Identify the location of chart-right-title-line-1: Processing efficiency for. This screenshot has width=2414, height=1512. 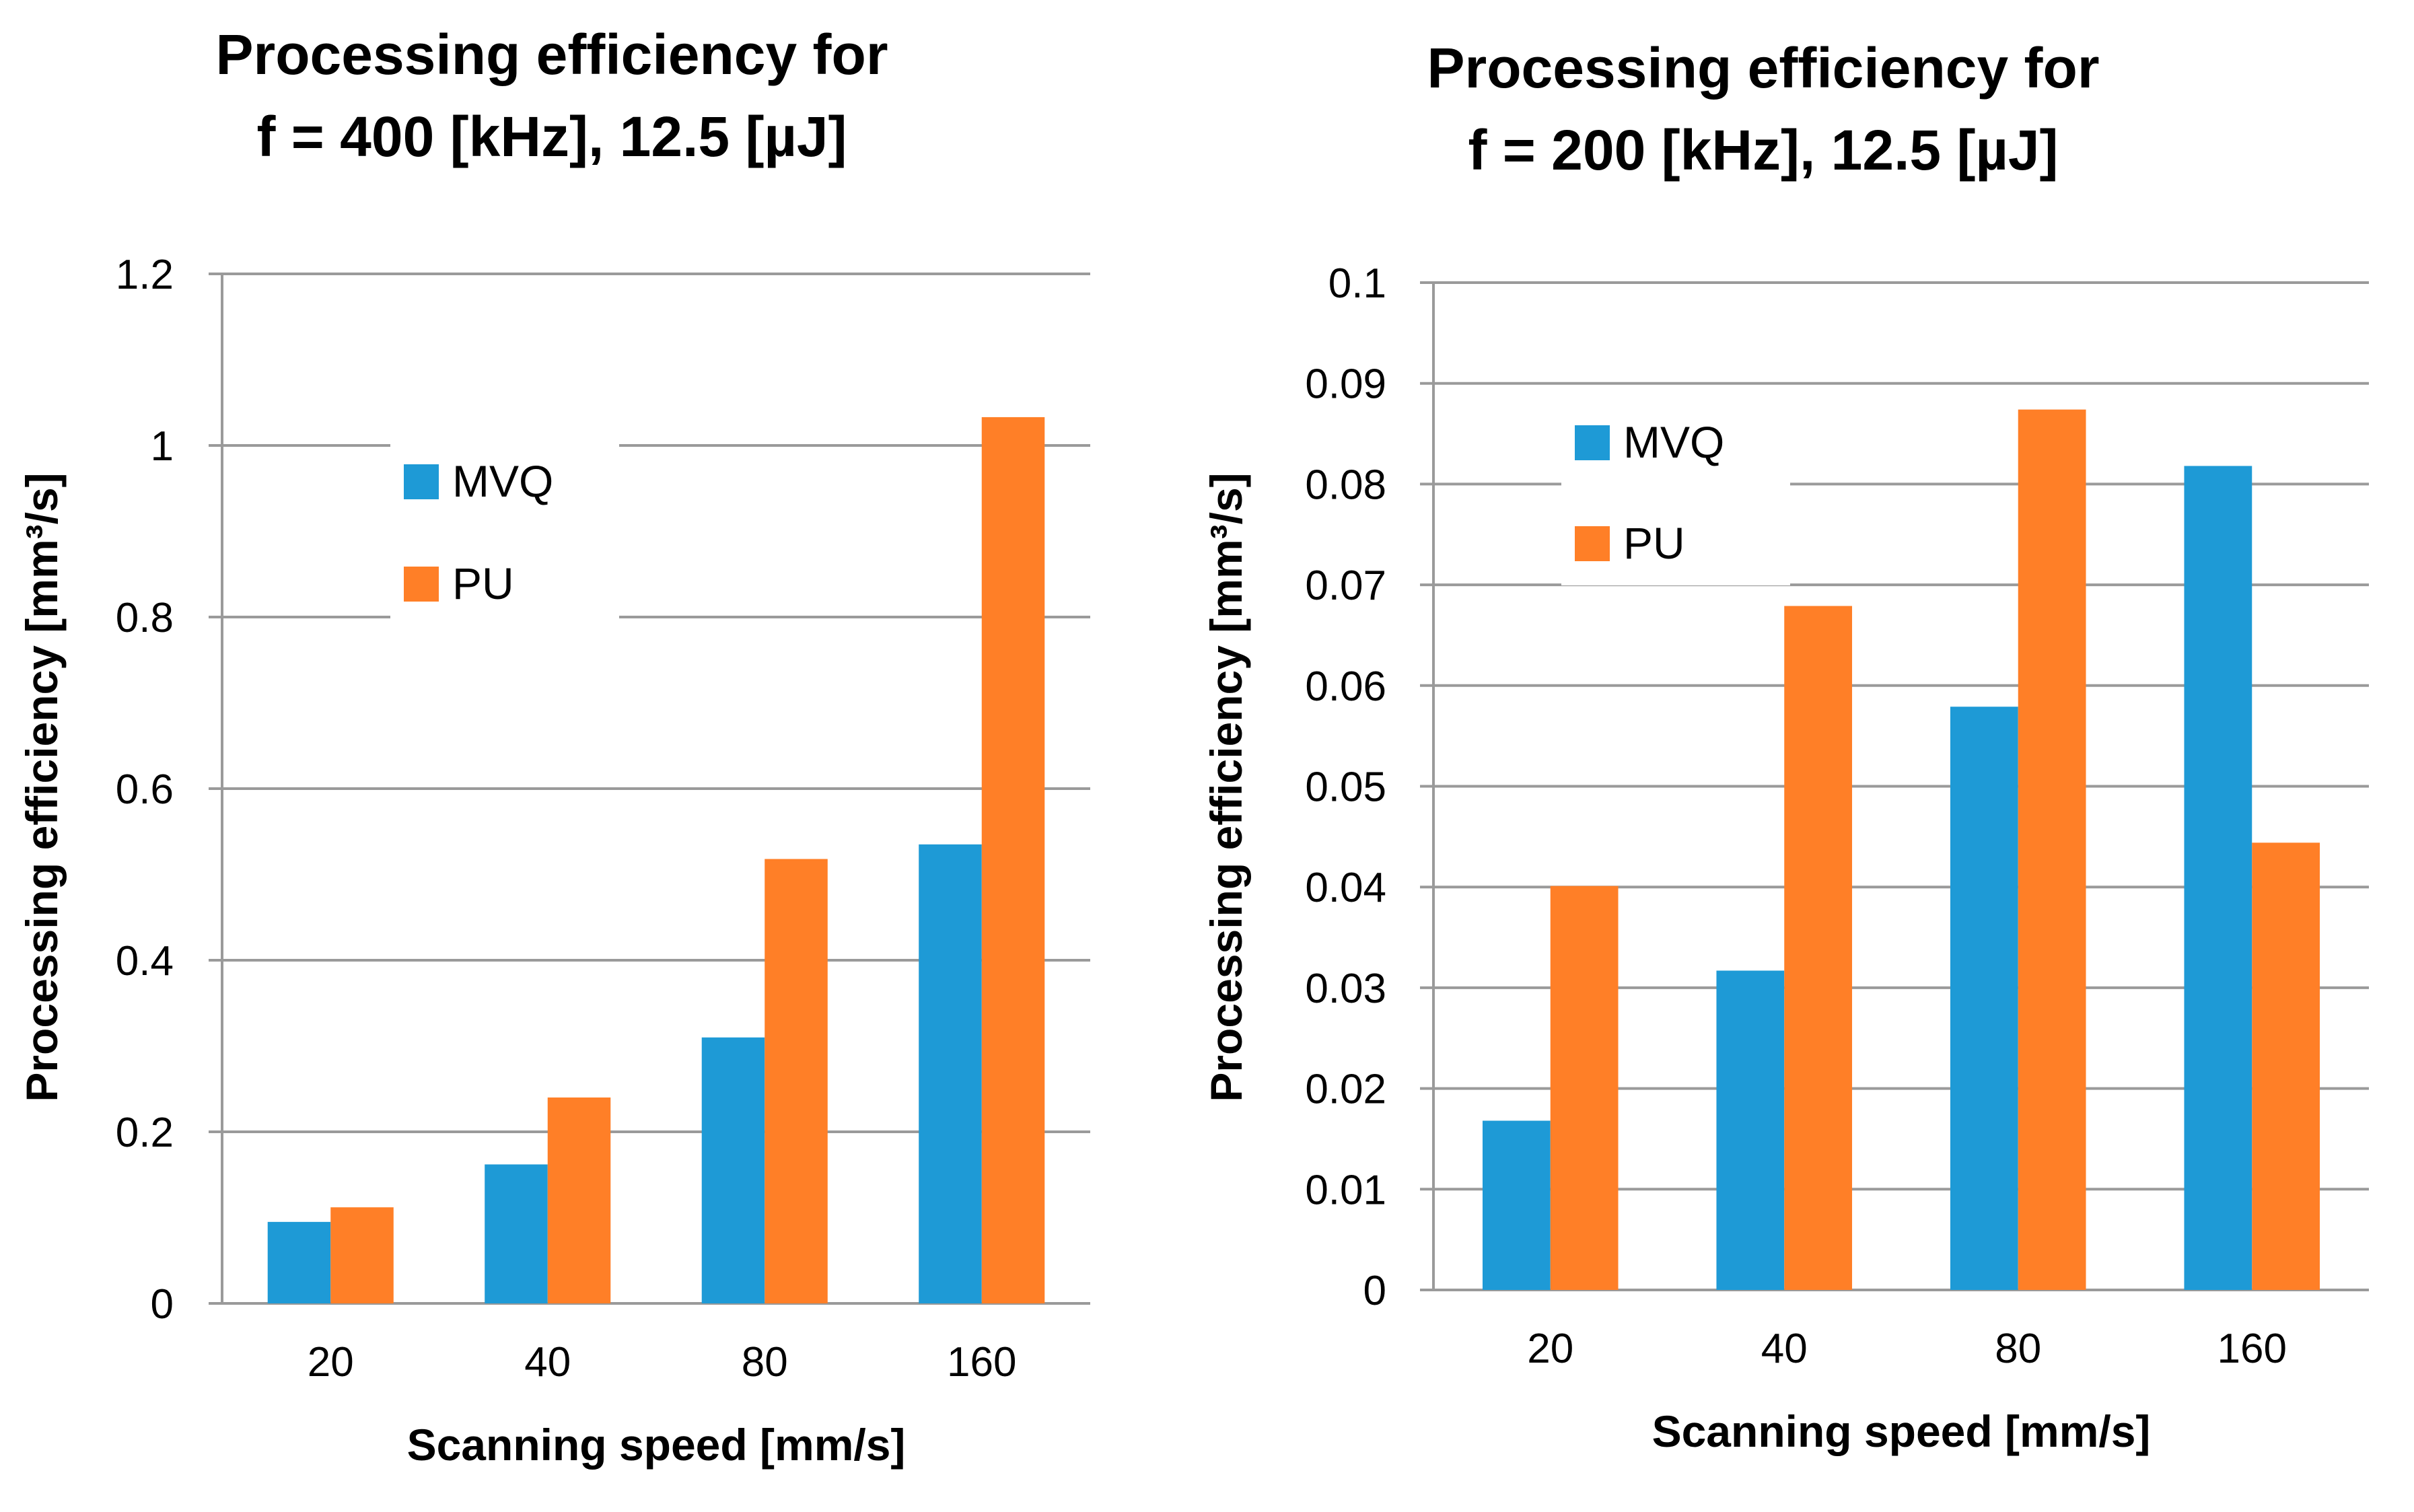
(1763, 68).